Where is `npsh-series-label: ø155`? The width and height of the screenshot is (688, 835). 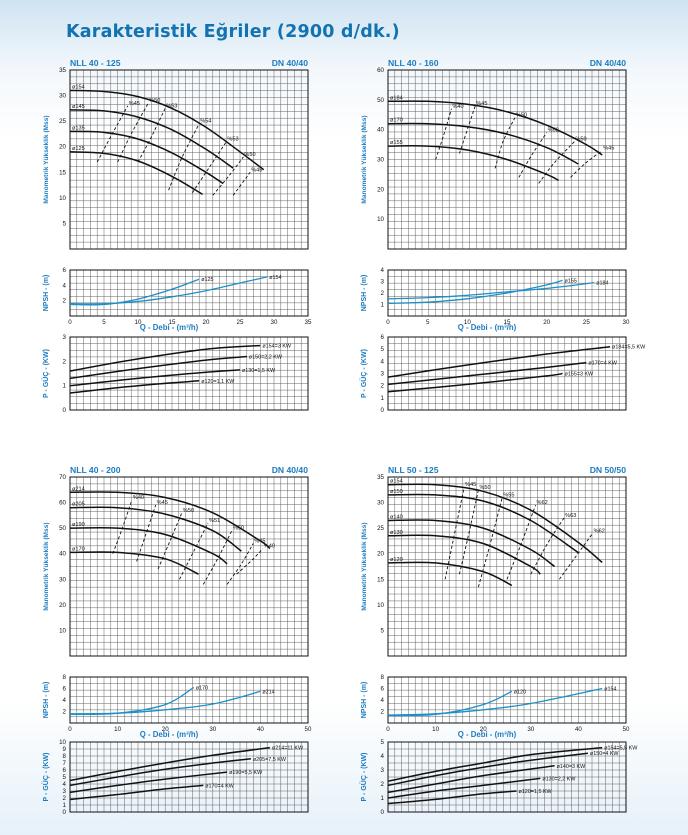
npsh-series-label: ø155 is located at coordinates (571, 281).